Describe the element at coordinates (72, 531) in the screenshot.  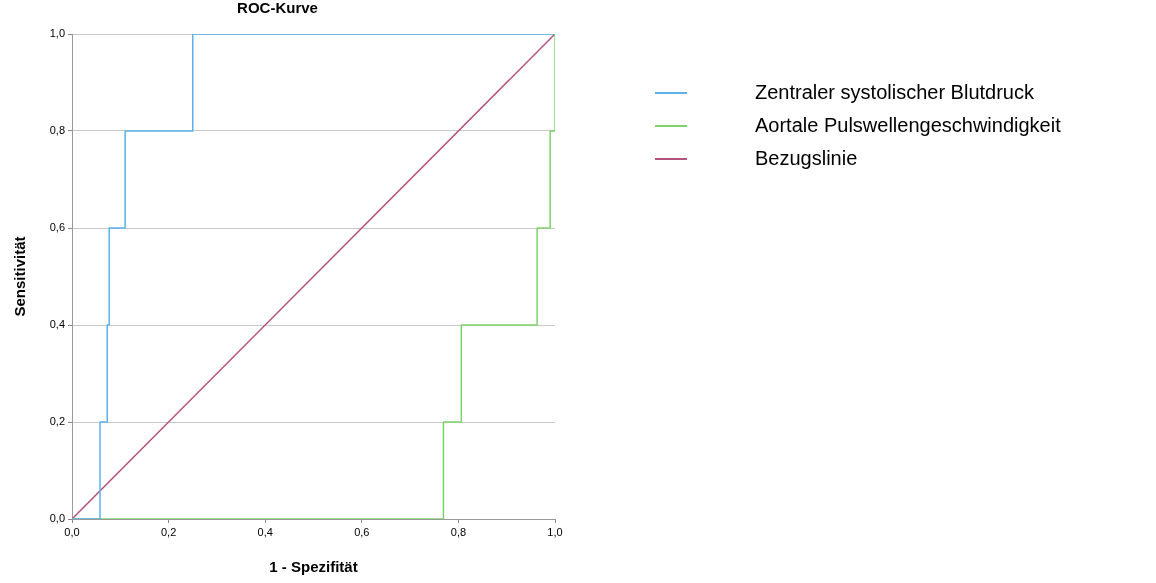
I see `x-tick-label: 0,0` at that location.